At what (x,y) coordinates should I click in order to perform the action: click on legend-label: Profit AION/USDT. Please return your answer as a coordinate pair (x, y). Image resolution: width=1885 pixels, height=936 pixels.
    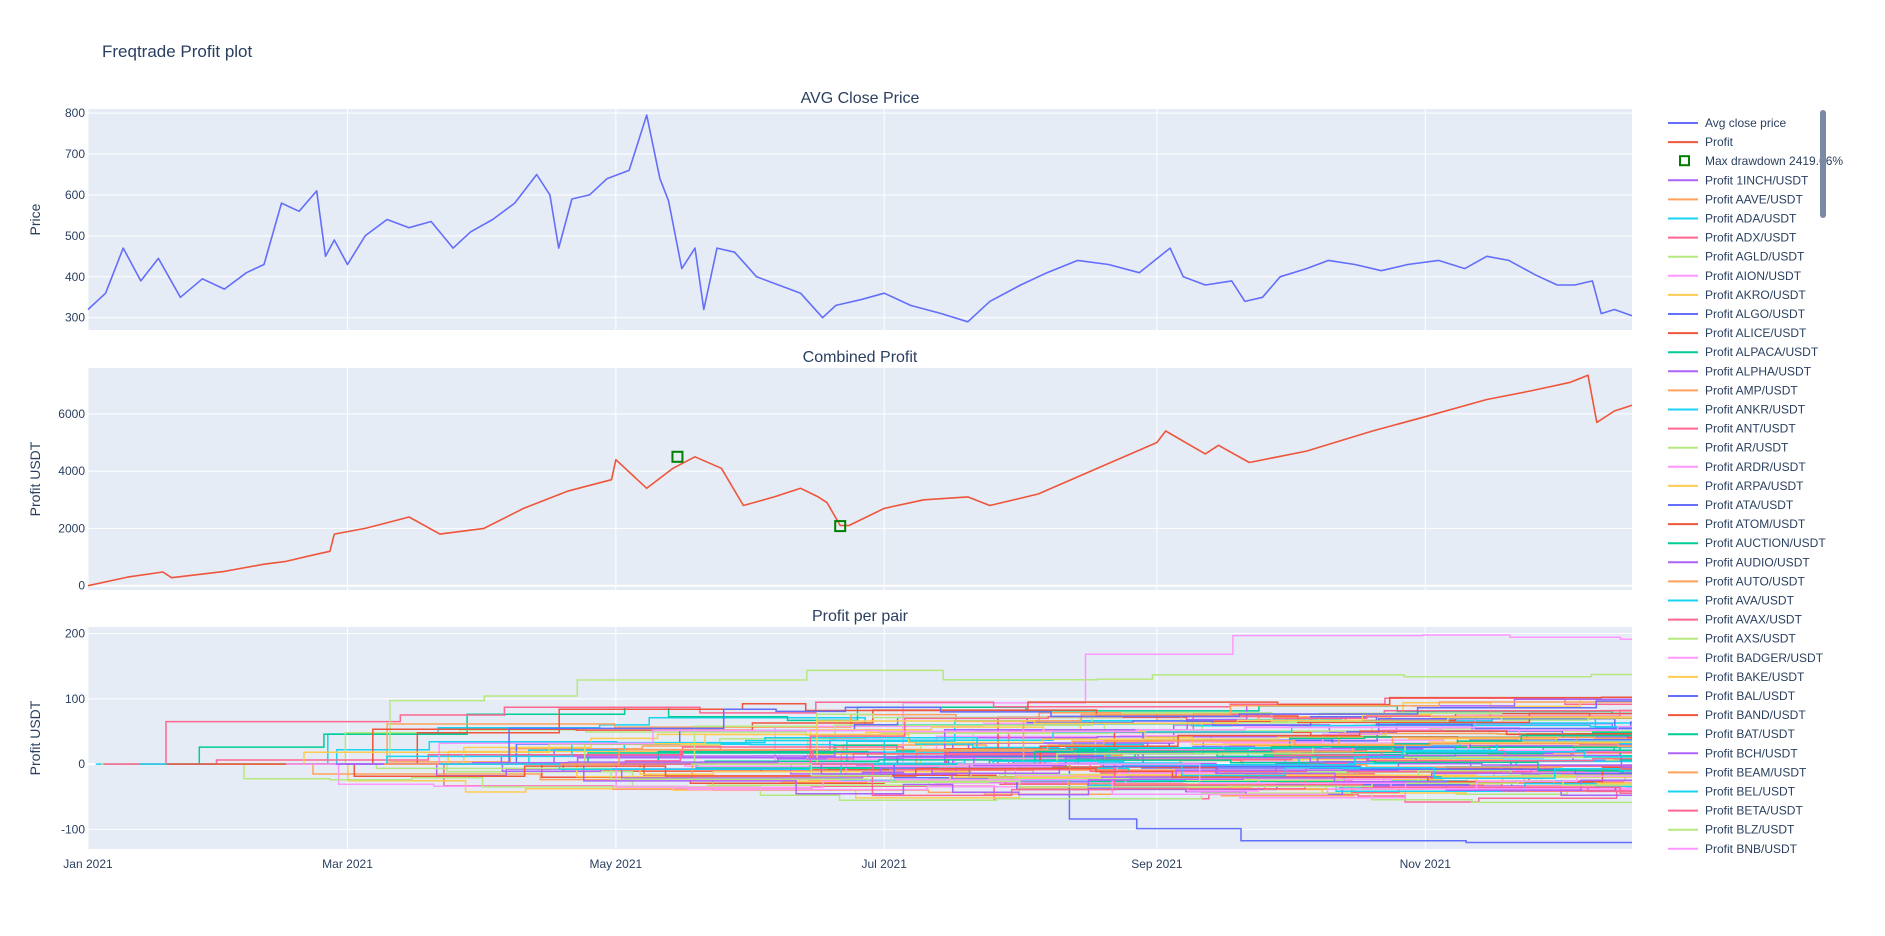
    Looking at the image, I should click on (1753, 276).